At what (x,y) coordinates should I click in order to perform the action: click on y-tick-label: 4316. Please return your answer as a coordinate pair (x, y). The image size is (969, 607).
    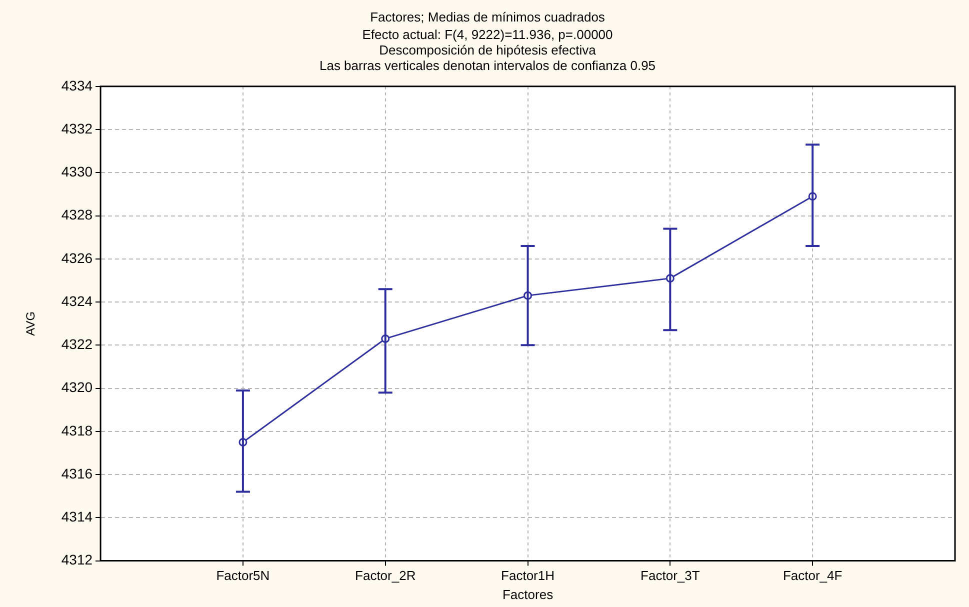
    Looking at the image, I should click on (77, 473).